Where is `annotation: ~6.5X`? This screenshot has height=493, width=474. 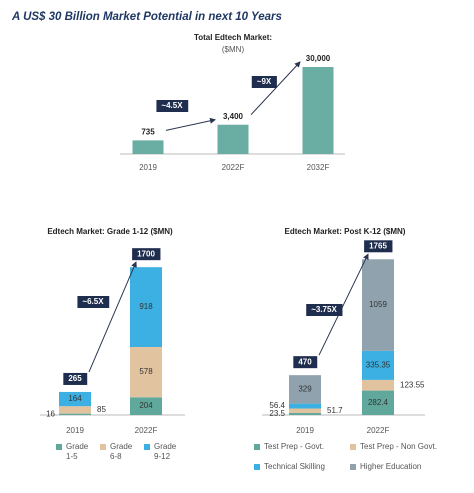 annotation: ~6.5X is located at coordinates (93, 301).